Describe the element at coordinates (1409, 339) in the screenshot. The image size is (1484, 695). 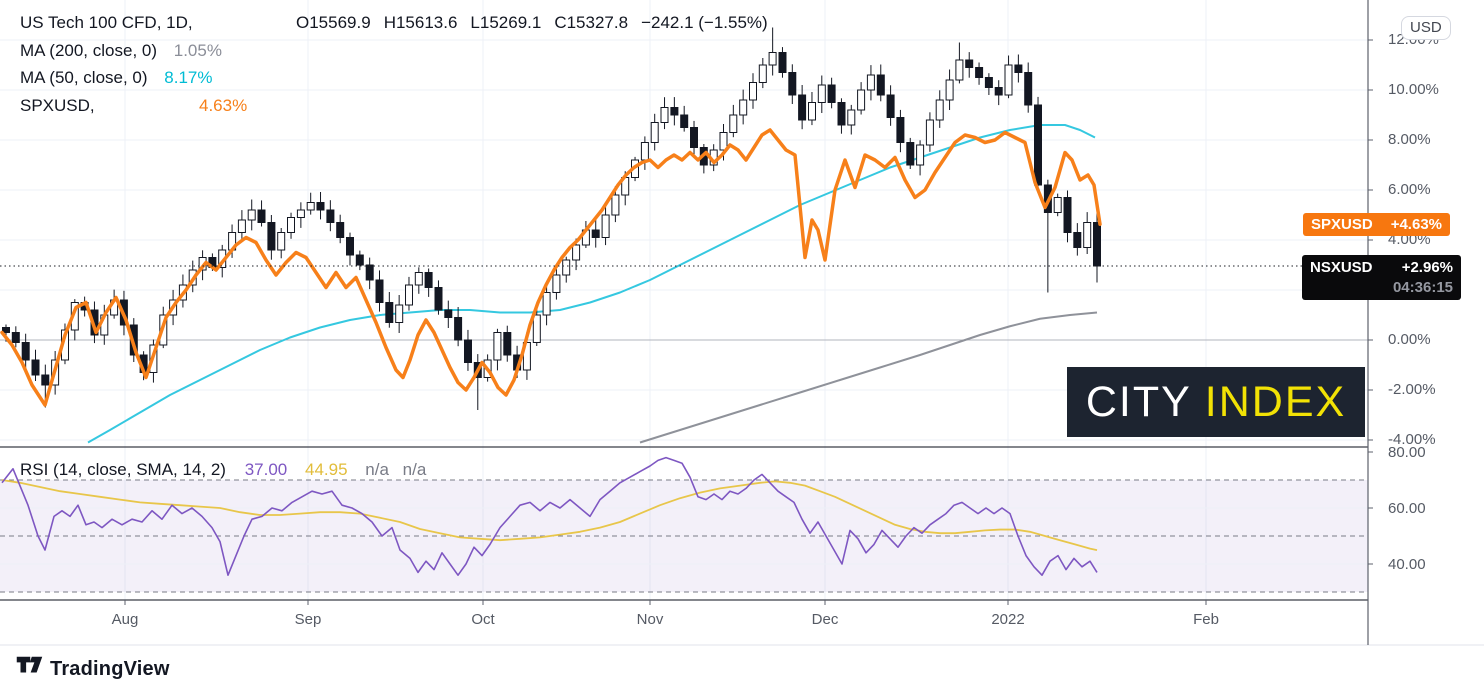
I see `price-axis-label: 0.00%` at that location.